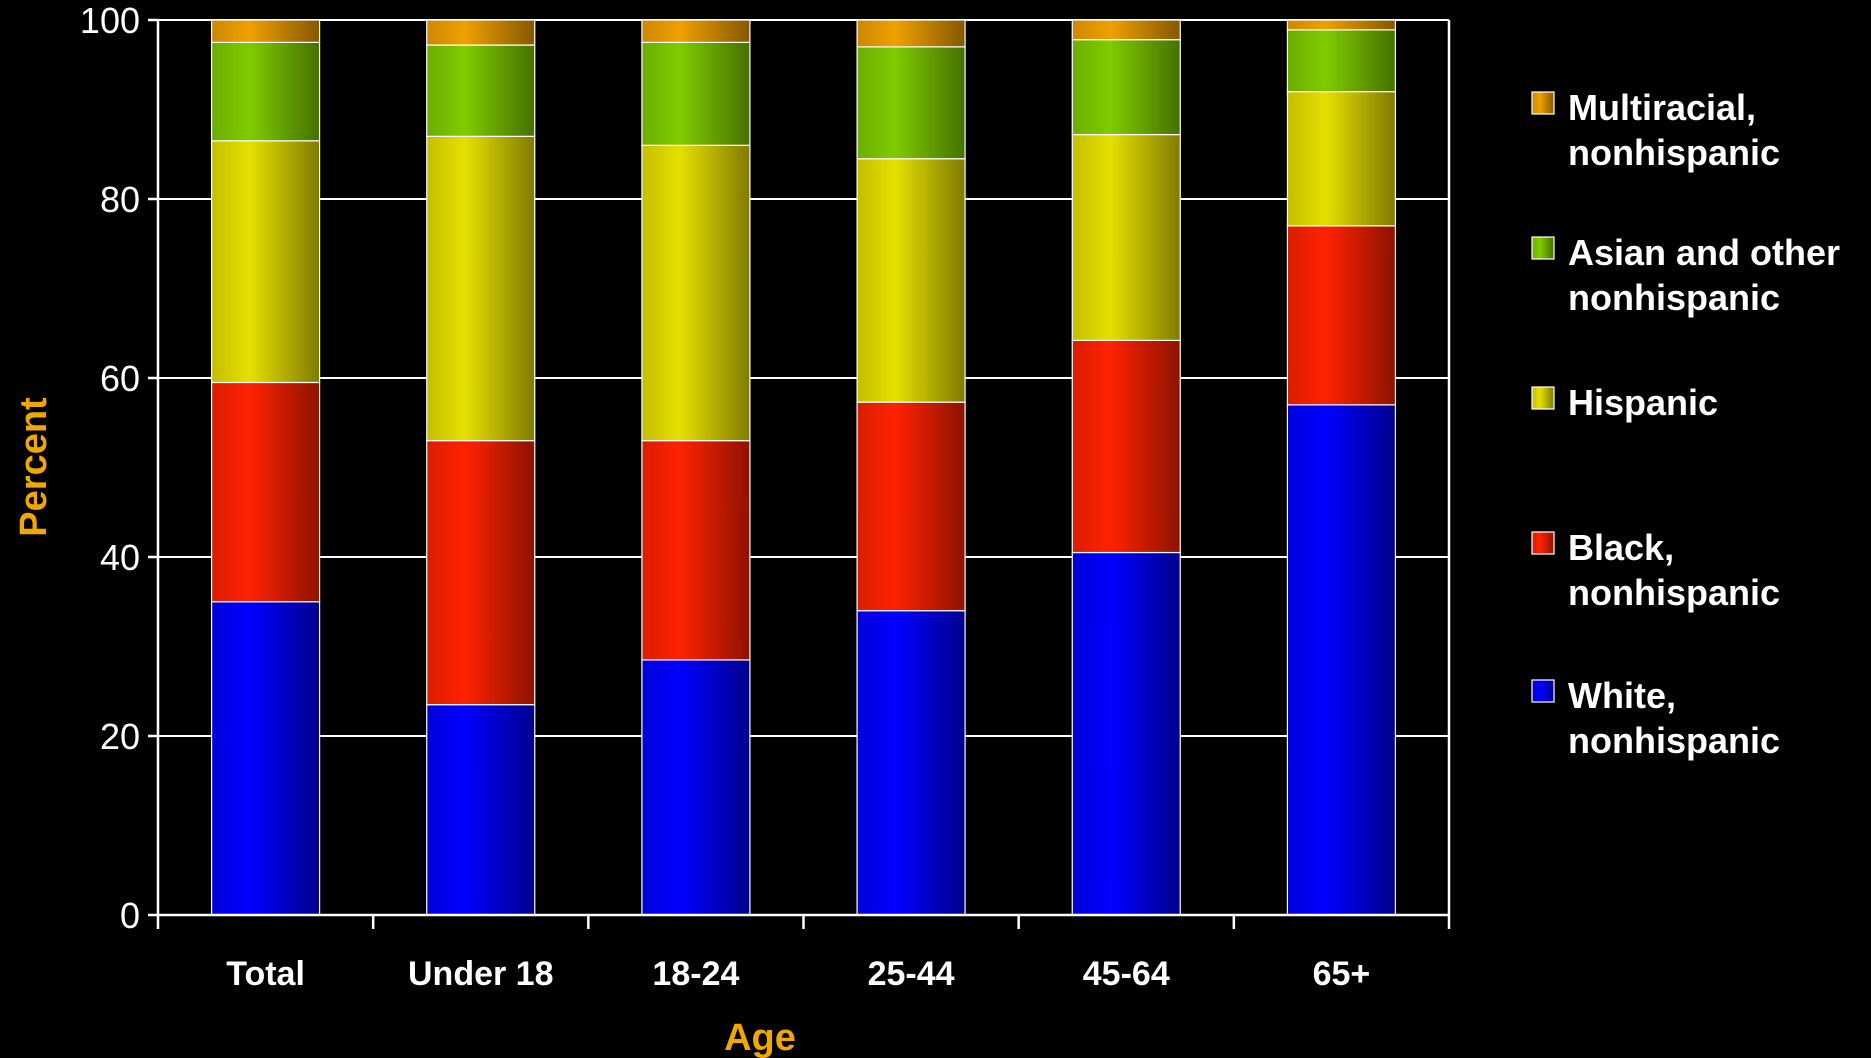  What do you see at coordinates (120, 557) in the screenshot?
I see `y-tick-label: 40` at bounding box center [120, 557].